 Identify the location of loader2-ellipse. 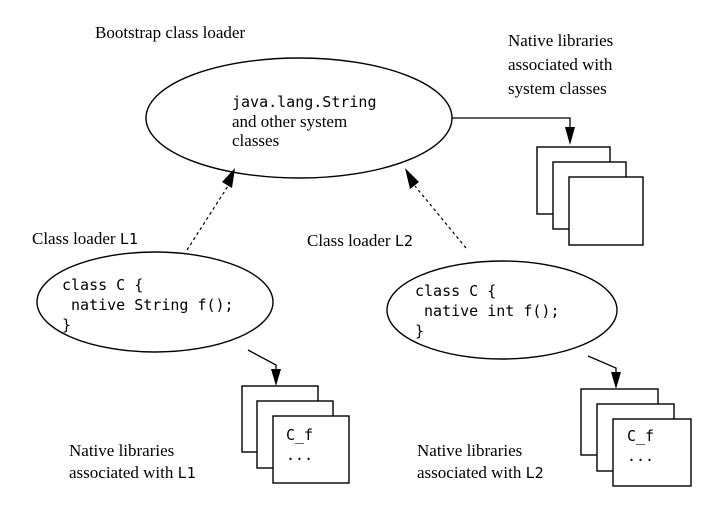
(502, 310).